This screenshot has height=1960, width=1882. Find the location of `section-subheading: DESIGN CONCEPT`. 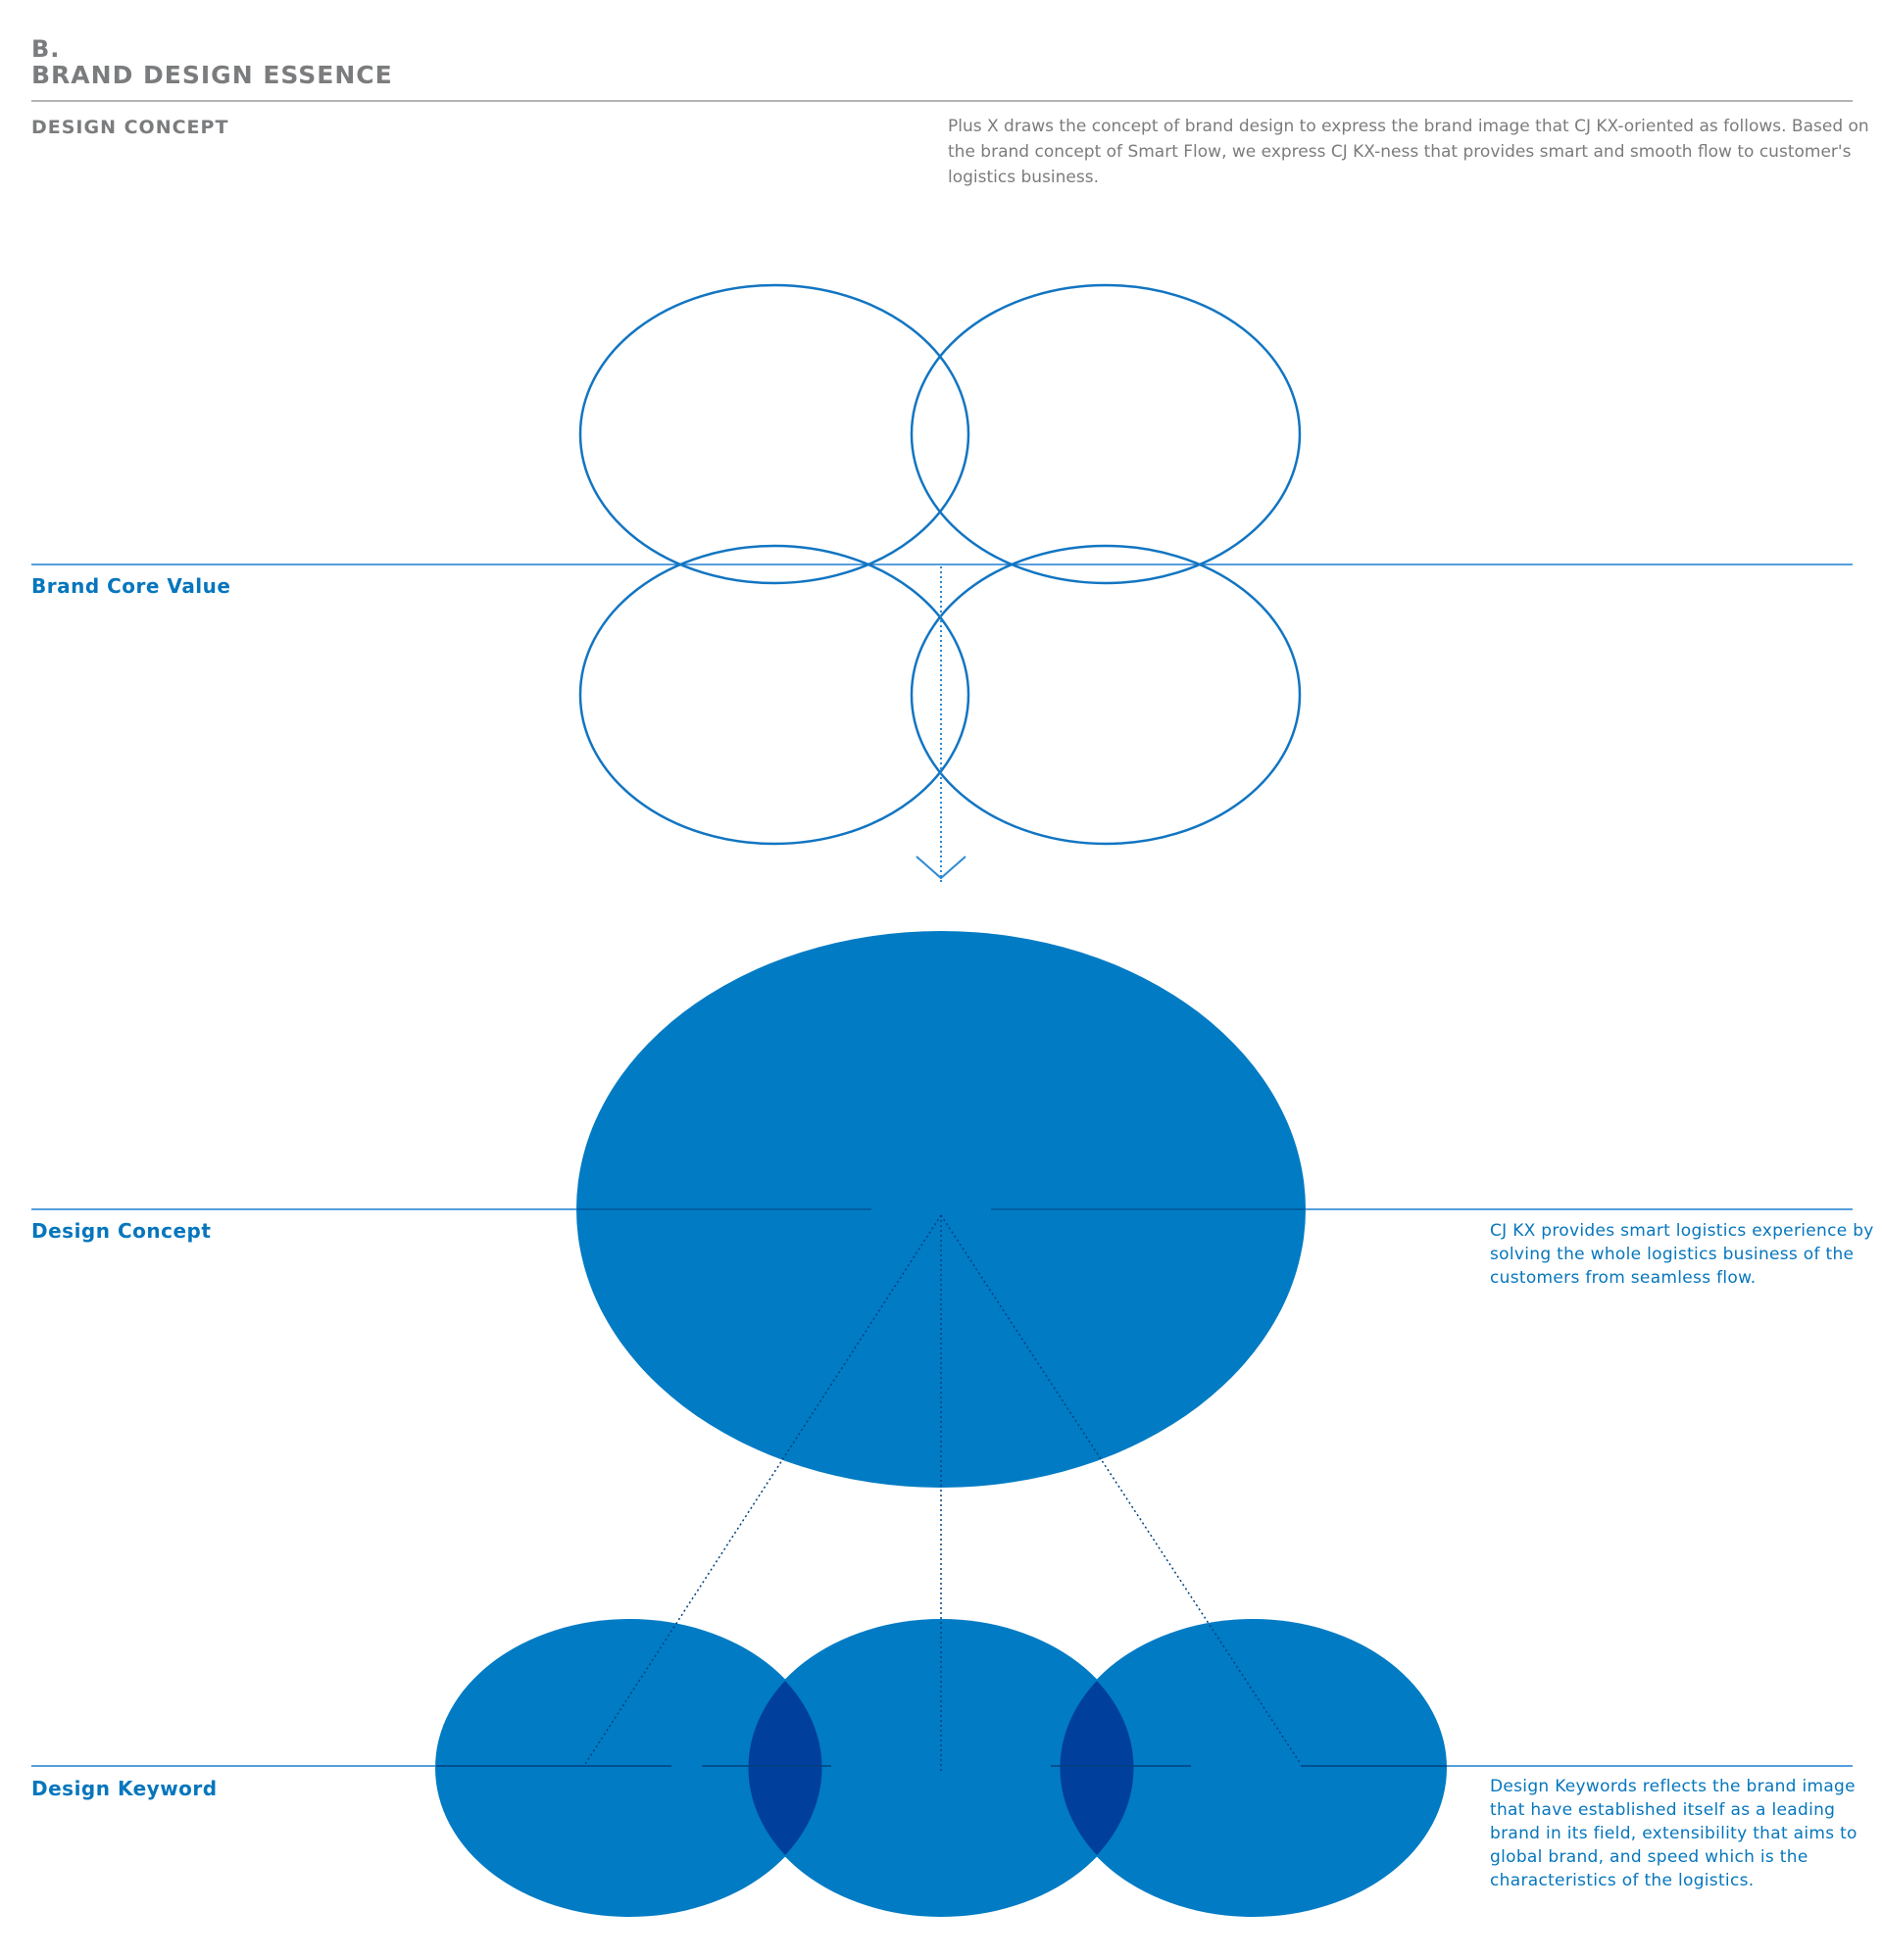

section-subheading: DESIGN CONCEPT is located at coordinates (130, 127).